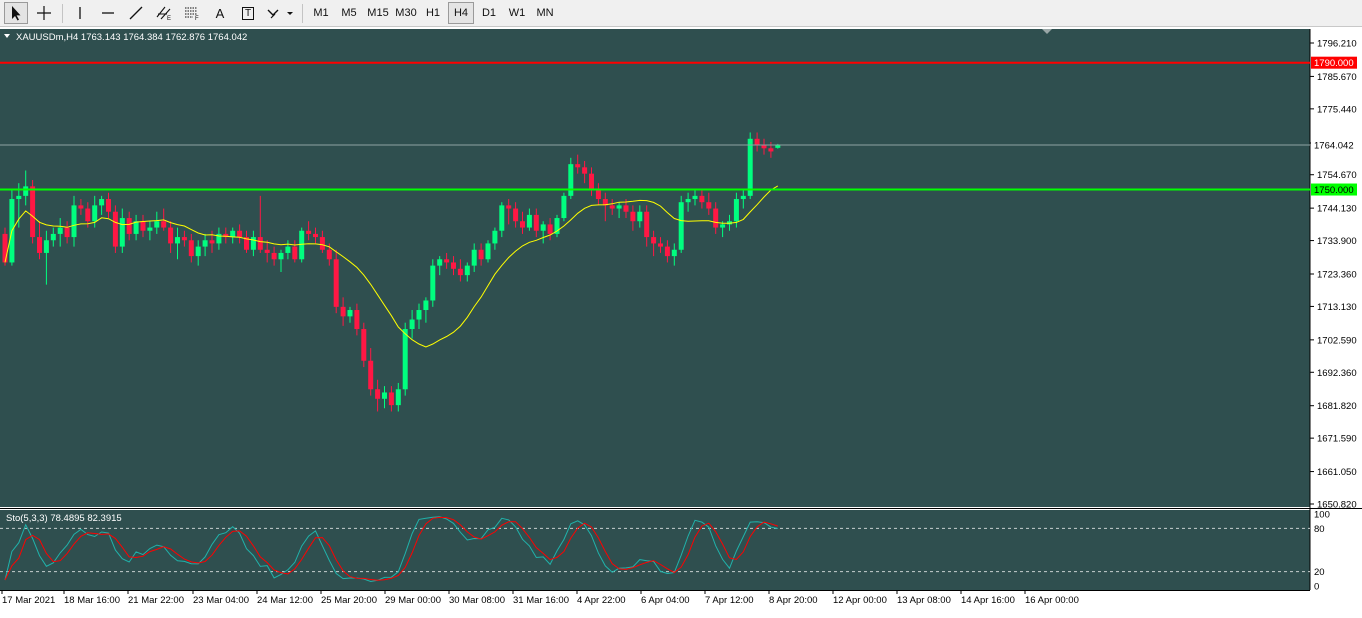 The height and width of the screenshot is (618, 1362). Describe the element at coordinates (541, 600) in the screenshot. I see `time-tick-label: 31 Mar 16:00` at that location.